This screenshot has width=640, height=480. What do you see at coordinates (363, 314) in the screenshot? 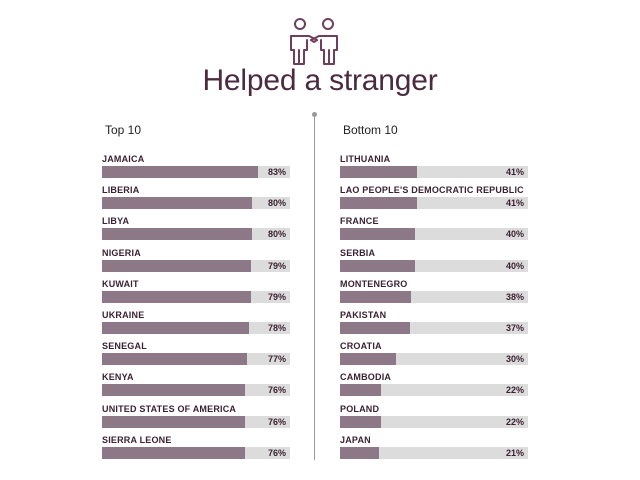
I see `category-label: PAKISTAN` at bounding box center [363, 314].